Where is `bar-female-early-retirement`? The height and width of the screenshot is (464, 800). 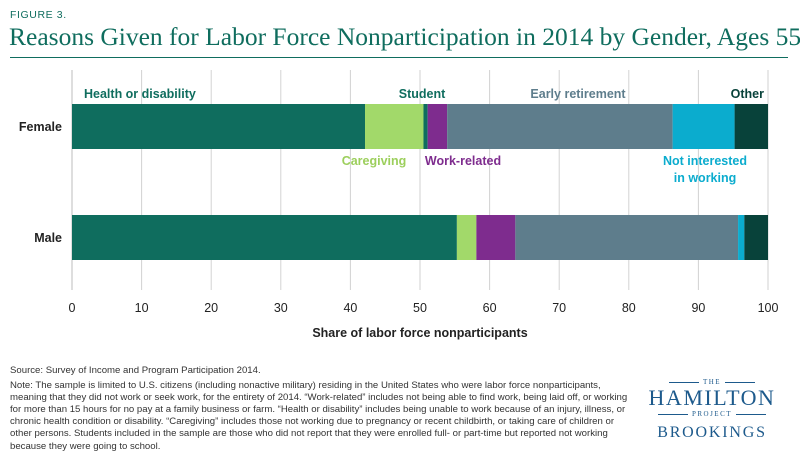
bar-female-early-retirement is located at coordinates (560, 126).